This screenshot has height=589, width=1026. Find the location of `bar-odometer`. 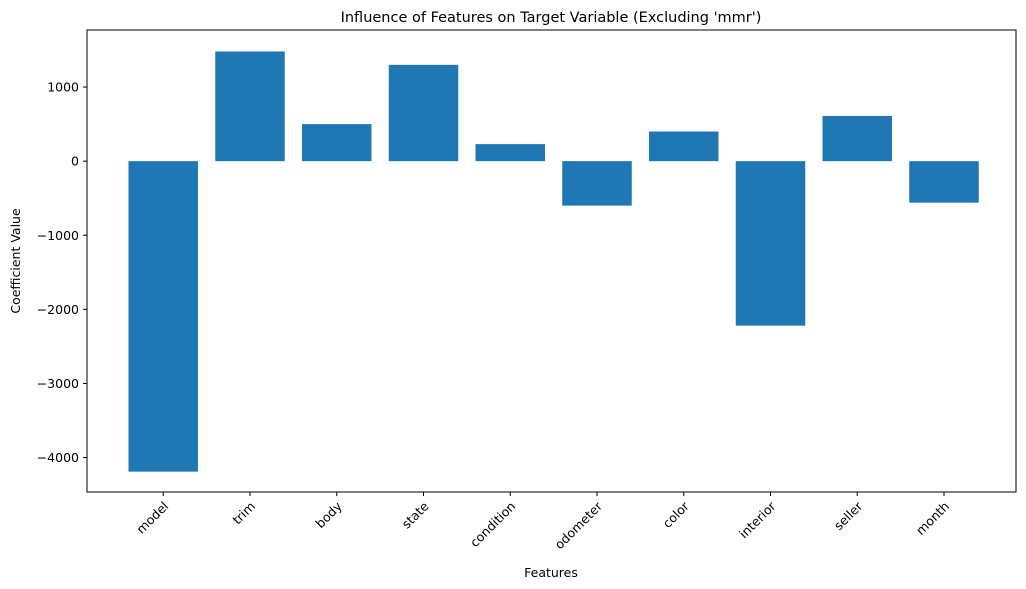

bar-odometer is located at coordinates (597, 183).